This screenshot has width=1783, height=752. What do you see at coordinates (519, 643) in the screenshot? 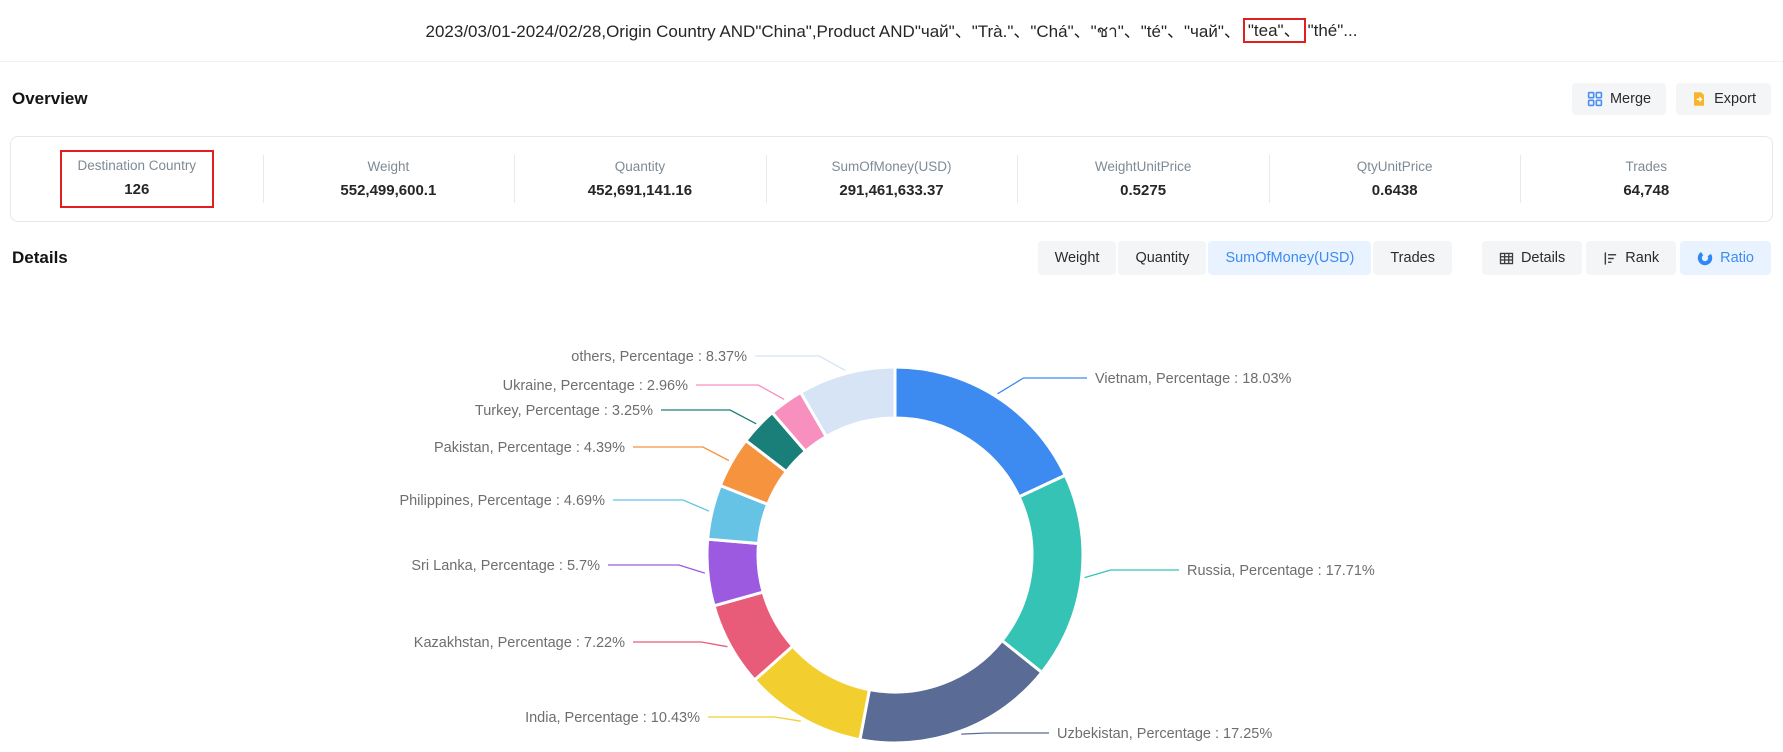
I see `pie-label-kazakhstan: Kazakhstan, Percentage : 7.22%` at bounding box center [519, 643].